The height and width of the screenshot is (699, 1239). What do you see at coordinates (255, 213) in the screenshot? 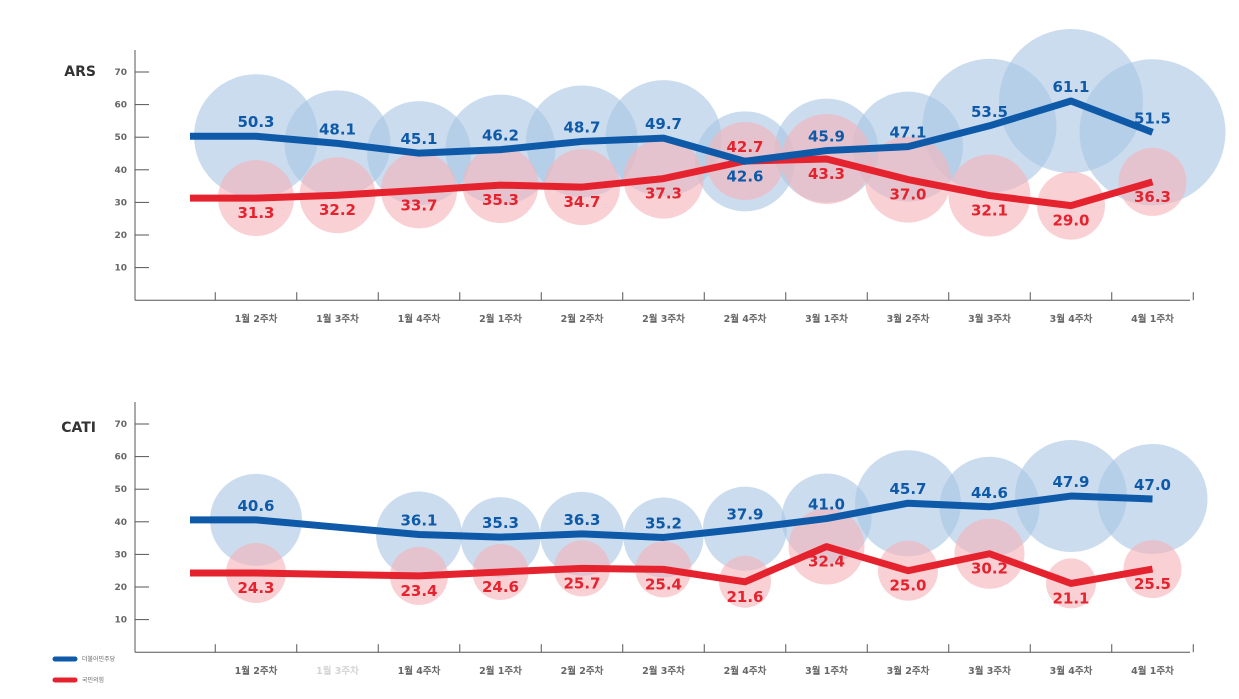
I see `data-label: 31.3` at bounding box center [255, 213].